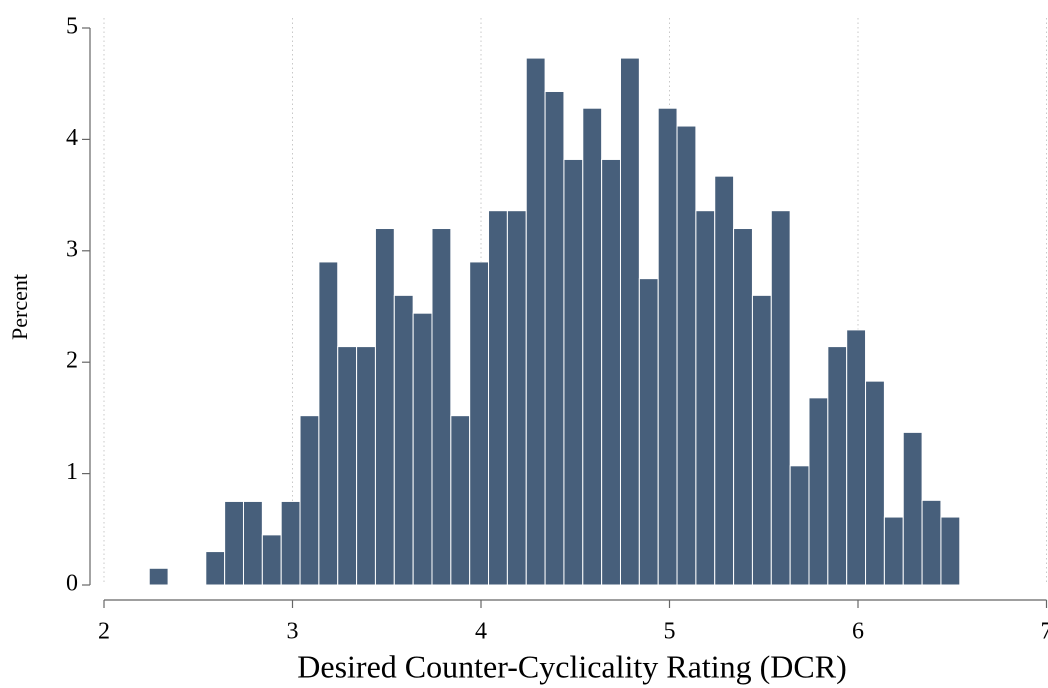  I want to click on x-tick-label: 4, so click(481, 632).